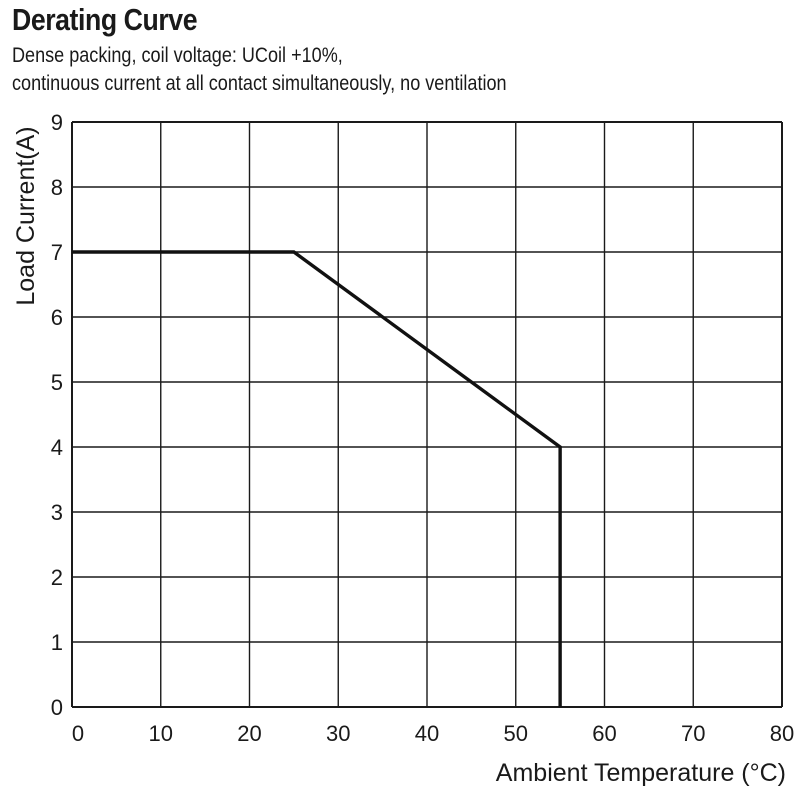  What do you see at coordinates (57, 642) in the screenshot?
I see `y-tick-label: 1` at bounding box center [57, 642].